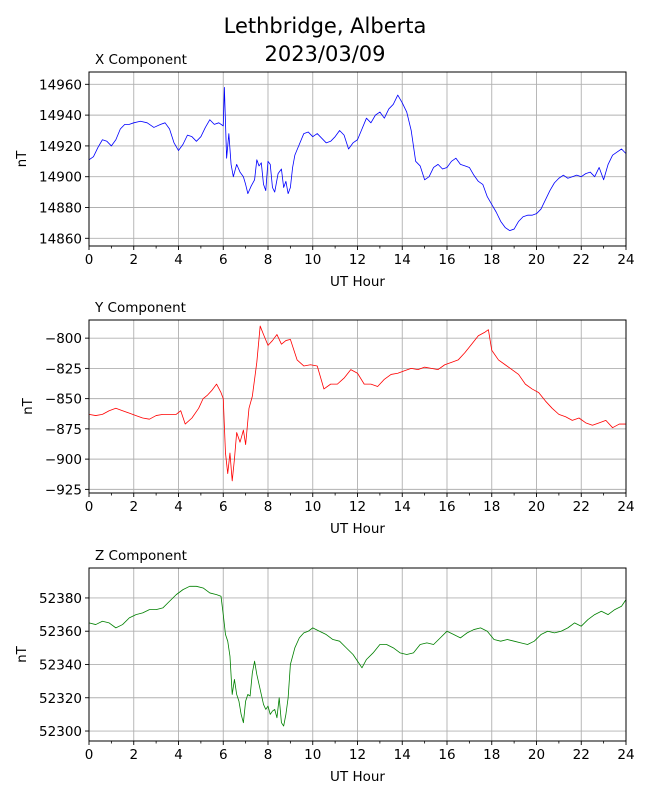 The width and height of the screenshot is (650, 800). What do you see at coordinates (63, 460) in the screenshot?
I see `y-tick-label-y: −900` at bounding box center [63, 460].